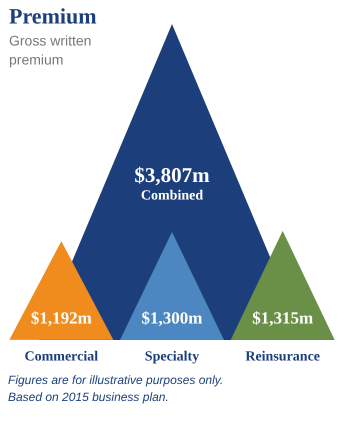 The width and height of the screenshot is (344, 430). What do you see at coordinates (53, 16) in the screenshot?
I see `text: Premium` at bounding box center [53, 16].